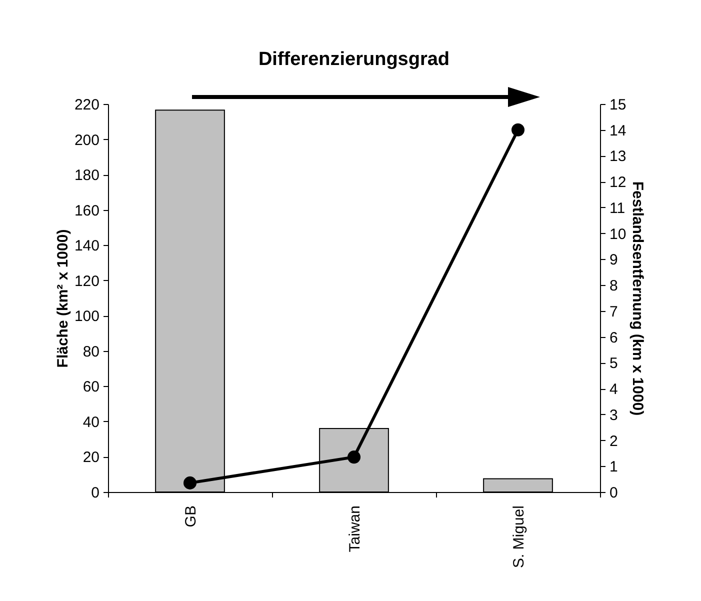  What do you see at coordinates (91, 422) in the screenshot?
I see `y-tick-label: 40` at bounding box center [91, 422].